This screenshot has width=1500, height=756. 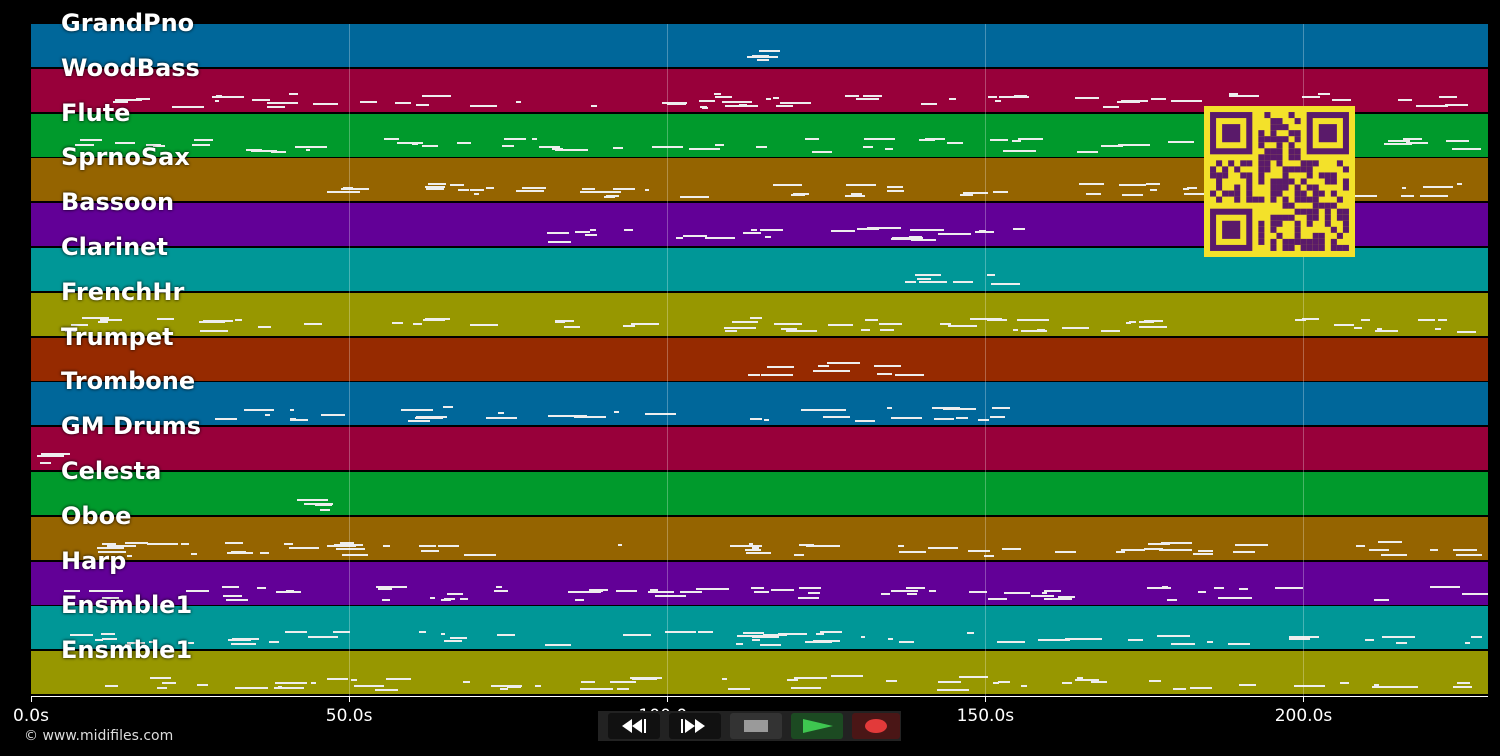 I want to click on rewind-button, so click(x=634, y=726).